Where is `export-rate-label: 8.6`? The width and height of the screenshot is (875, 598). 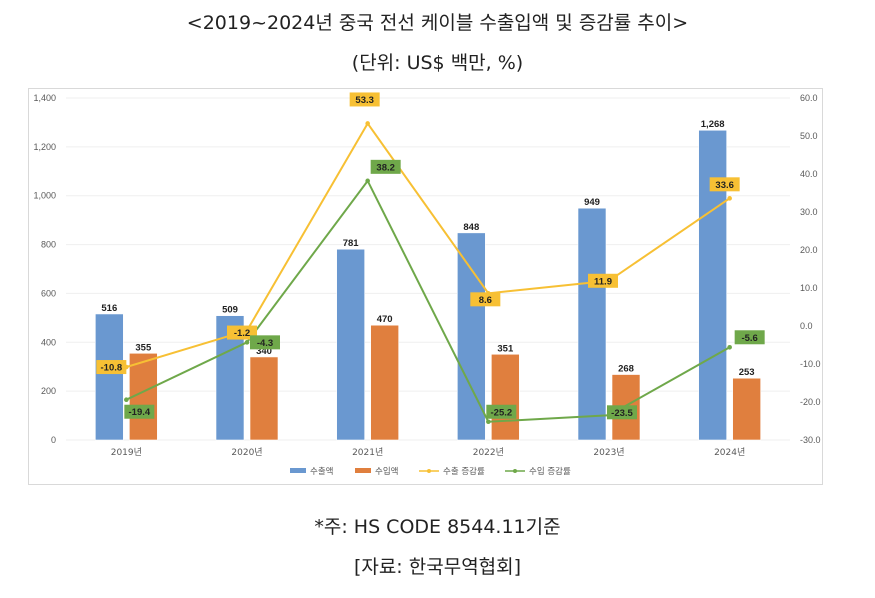
export-rate-label: 8.6 is located at coordinates (485, 300).